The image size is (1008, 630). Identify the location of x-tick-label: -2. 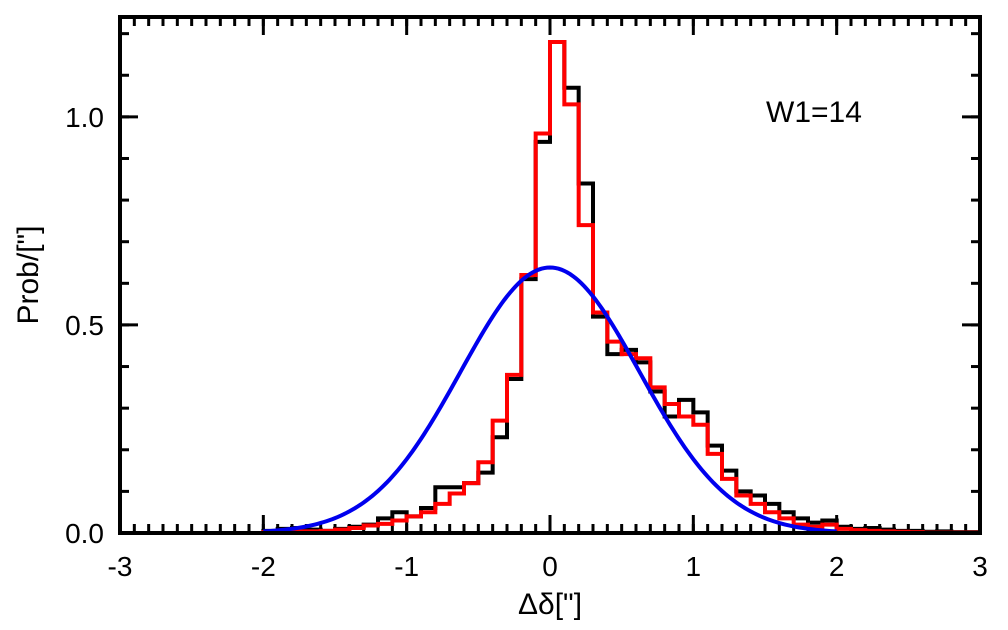
(263, 566).